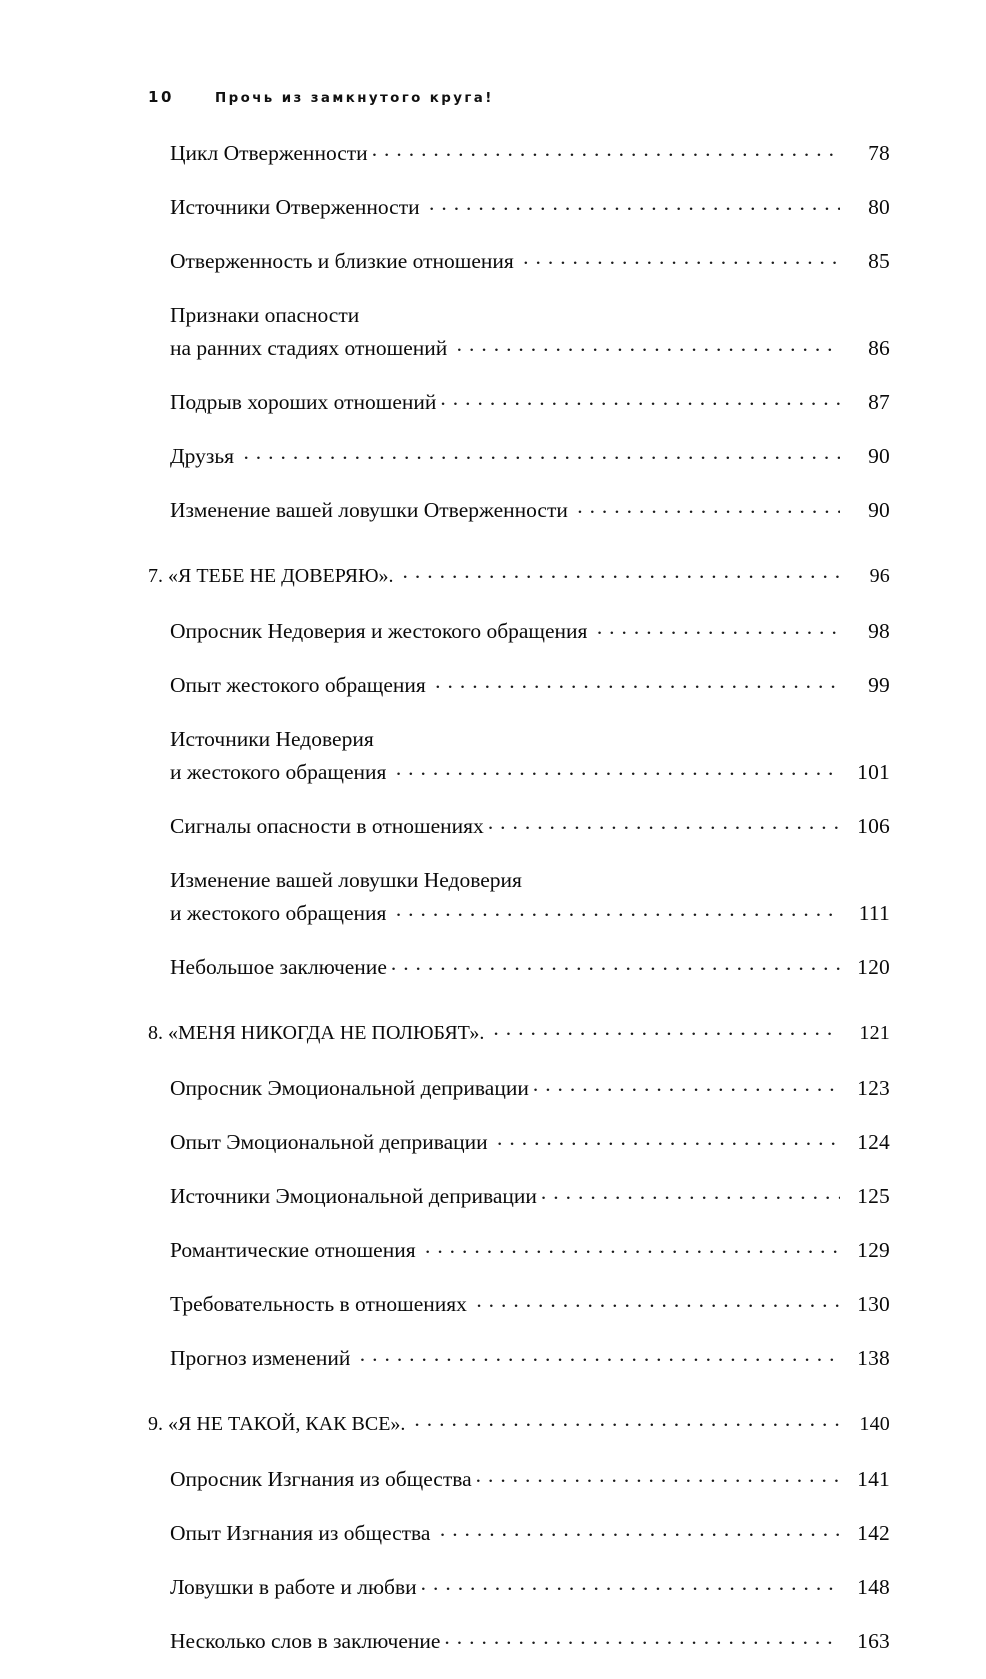 The image size is (986, 1679). I want to click on toc-entry-page-number: 101, so click(873, 772).